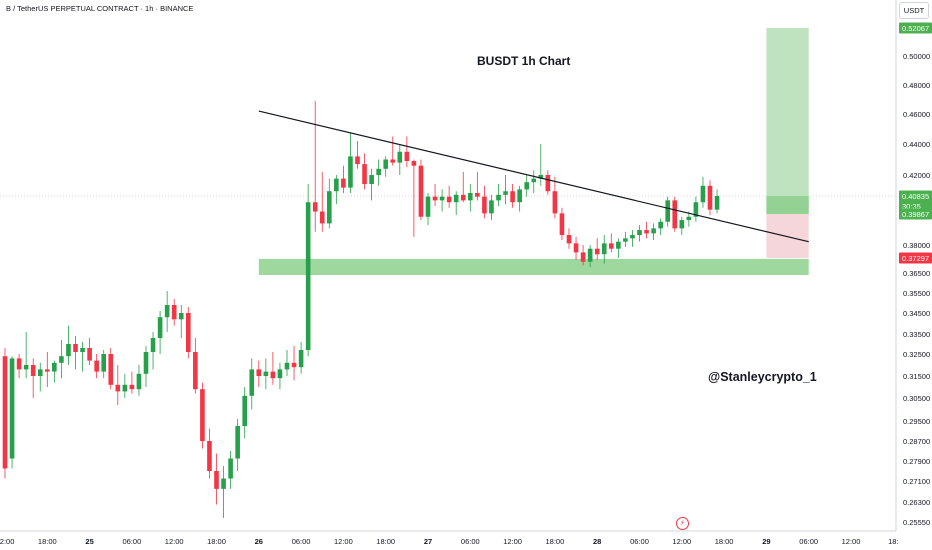 The height and width of the screenshot is (550, 932). I want to click on price-tick-label: 0.27100, so click(916, 481).